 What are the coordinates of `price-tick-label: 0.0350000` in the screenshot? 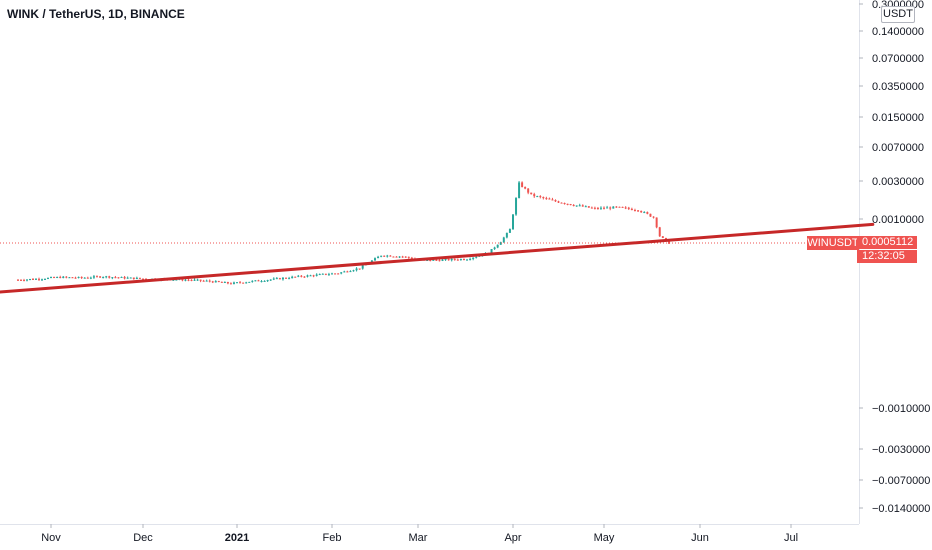 It's located at (898, 87).